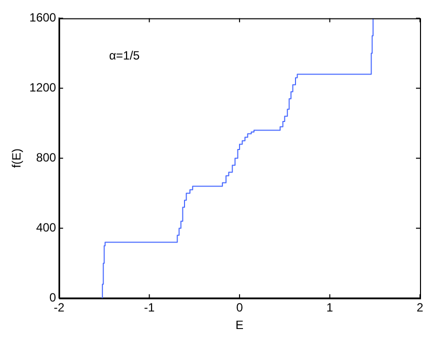 The image size is (436, 341). What do you see at coordinates (149, 307) in the screenshot?
I see `x-tick-label: -1` at bounding box center [149, 307].